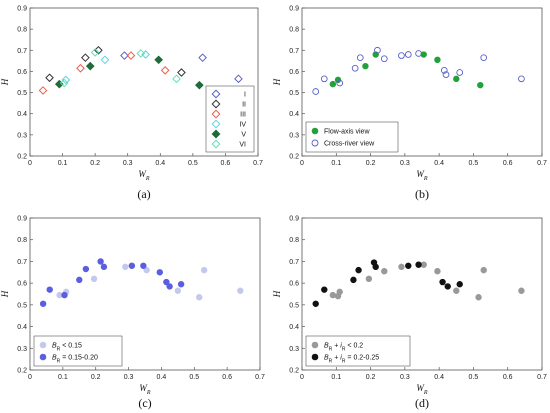  I want to click on legend-entry: Cross-river view, so click(349, 144).